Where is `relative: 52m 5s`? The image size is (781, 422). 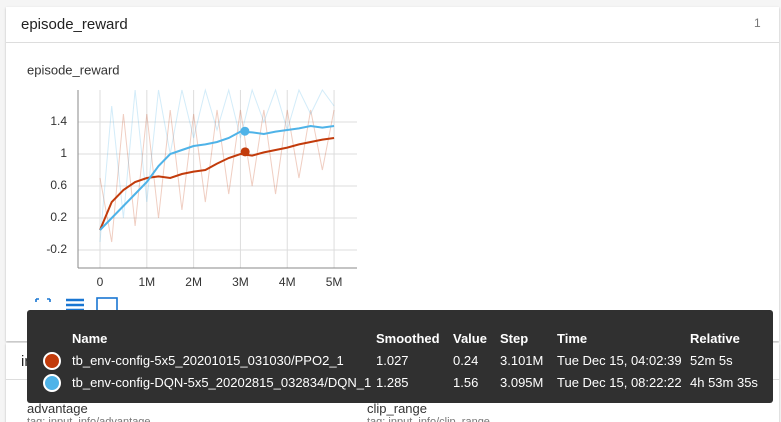
relative: 52m 5s is located at coordinates (711, 360).